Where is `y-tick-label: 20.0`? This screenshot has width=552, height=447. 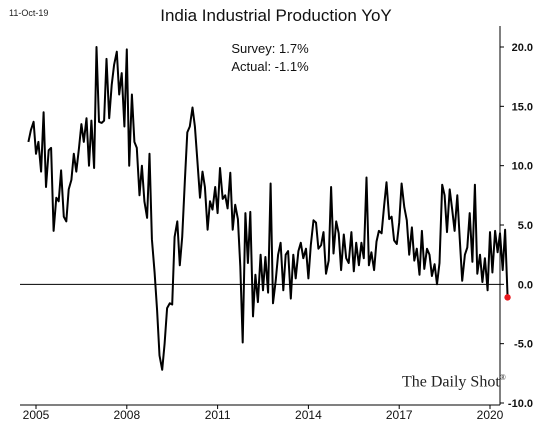 y-tick-label: 20.0 is located at coordinates (522, 48).